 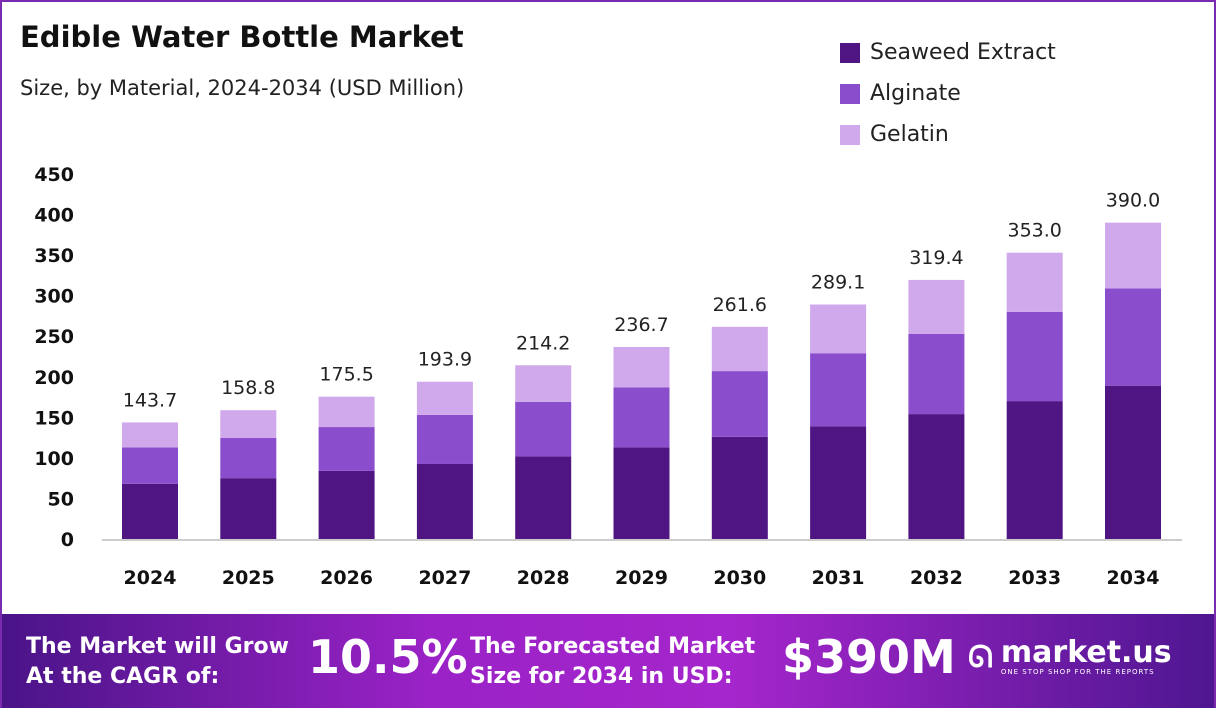 I want to click on x-tick-label: 2028, so click(x=543, y=578).